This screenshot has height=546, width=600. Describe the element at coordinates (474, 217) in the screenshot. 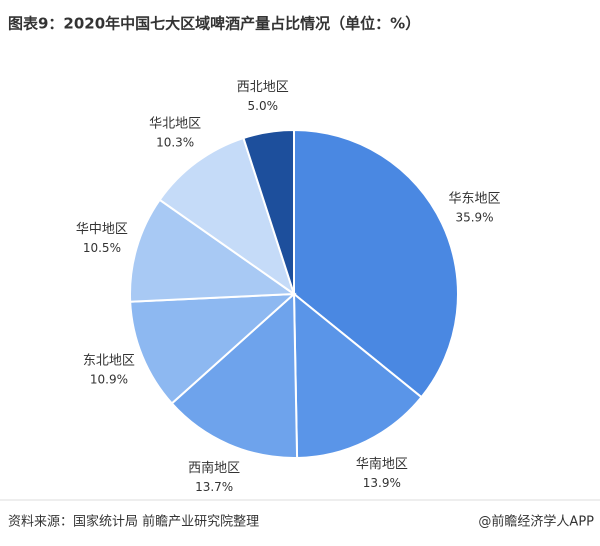

I see `value-label: 35.9%` at that location.